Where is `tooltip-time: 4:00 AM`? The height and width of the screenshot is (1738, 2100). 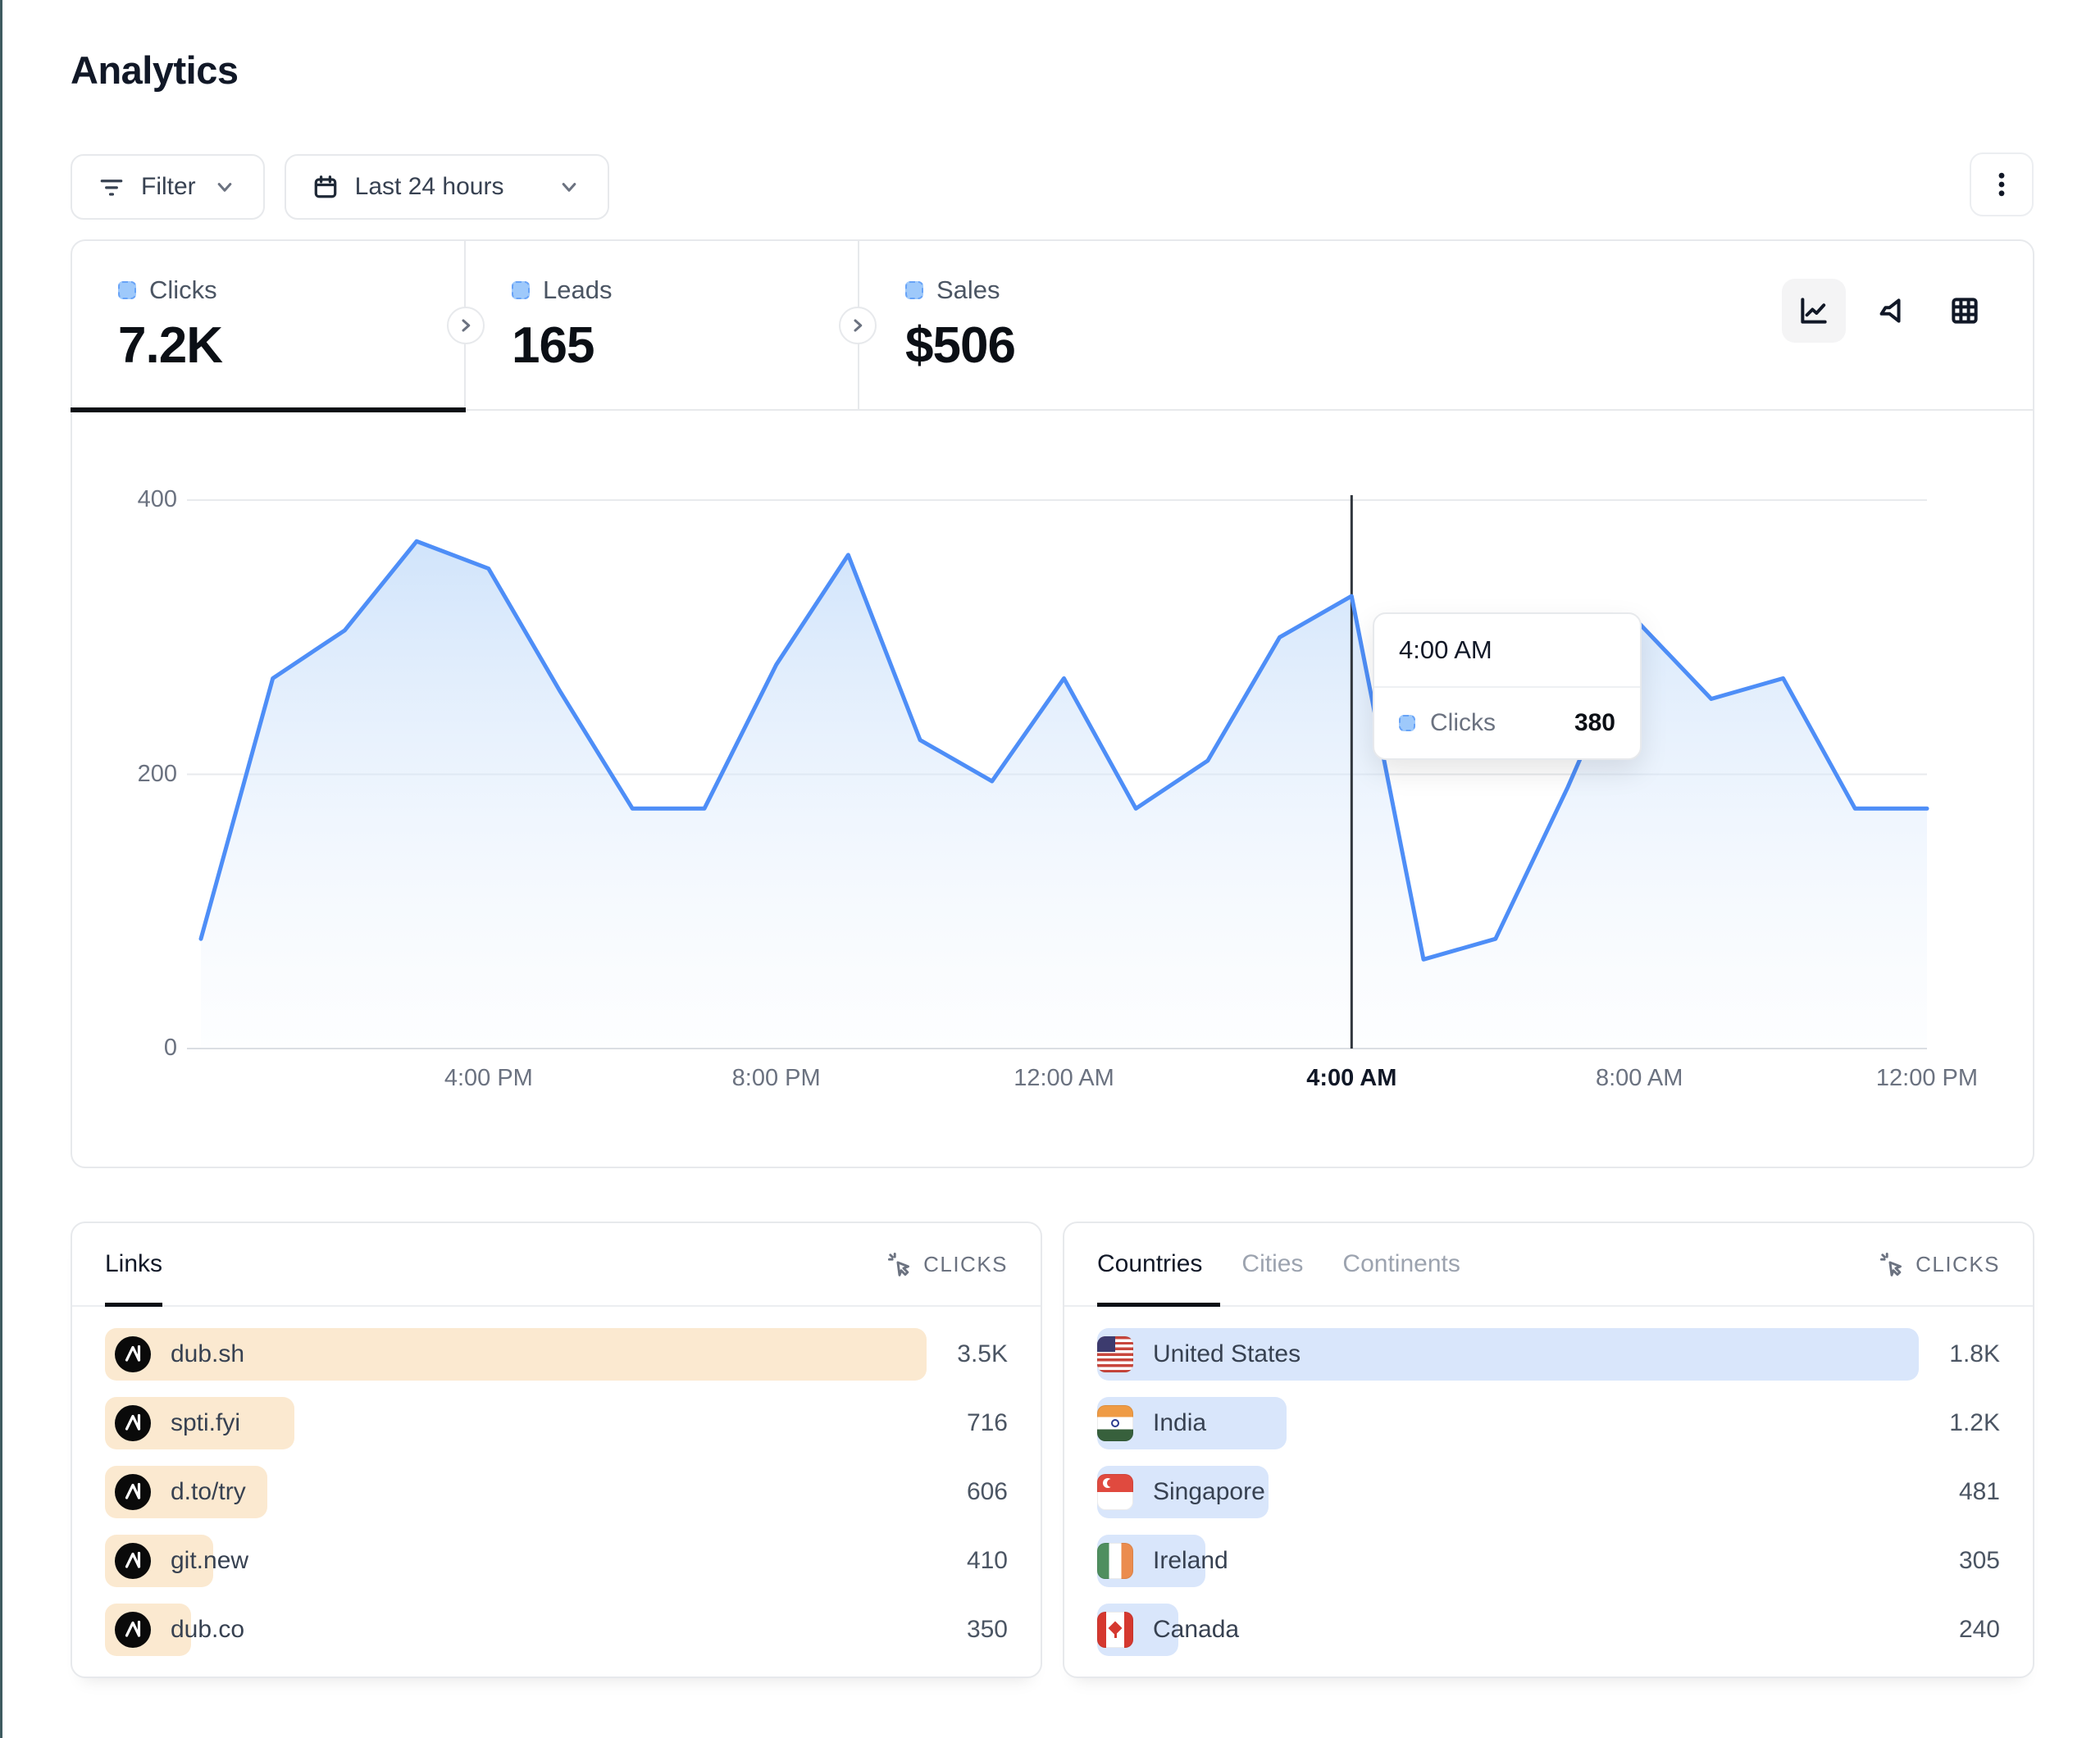 tooltip-time: 4:00 AM is located at coordinates (1507, 651).